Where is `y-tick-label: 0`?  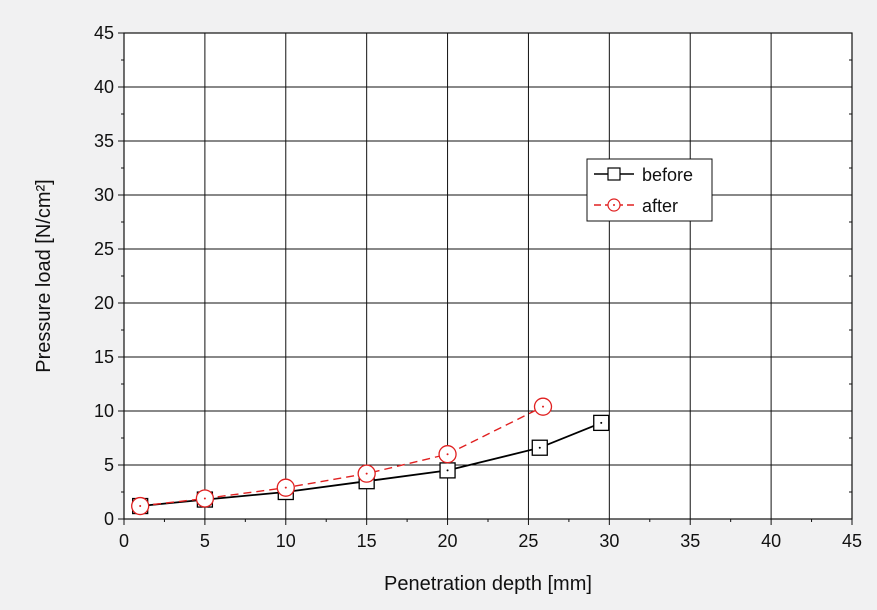 y-tick-label: 0 is located at coordinates (109, 519).